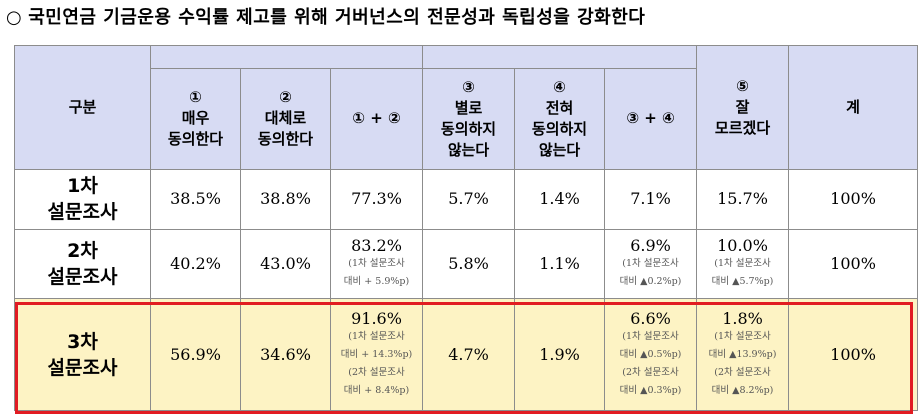 The image size is (923, 417). I want to click on cell-c3: 5.8%, so click(469, 264).